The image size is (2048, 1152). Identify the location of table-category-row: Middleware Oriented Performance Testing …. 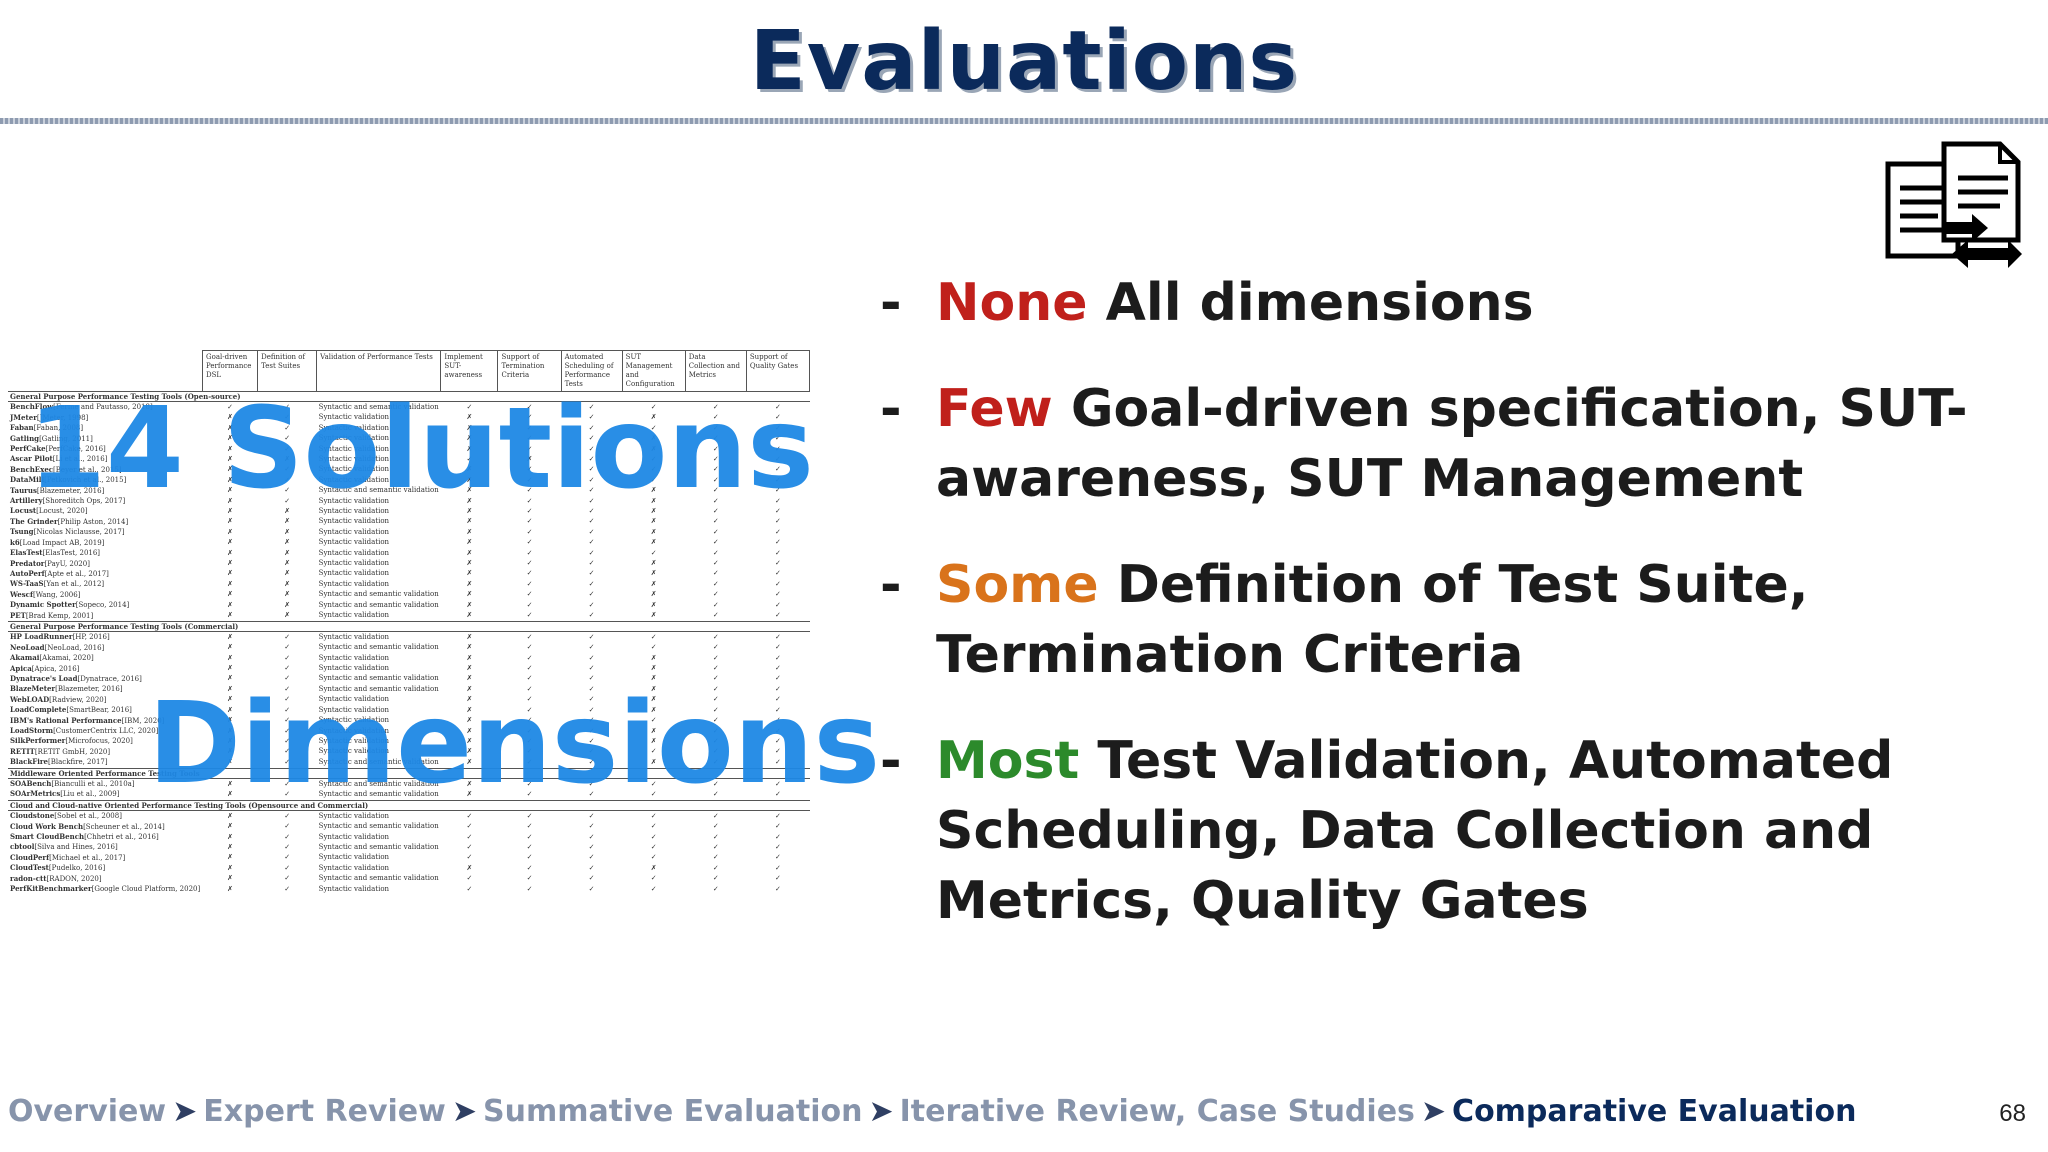
(409, 773).